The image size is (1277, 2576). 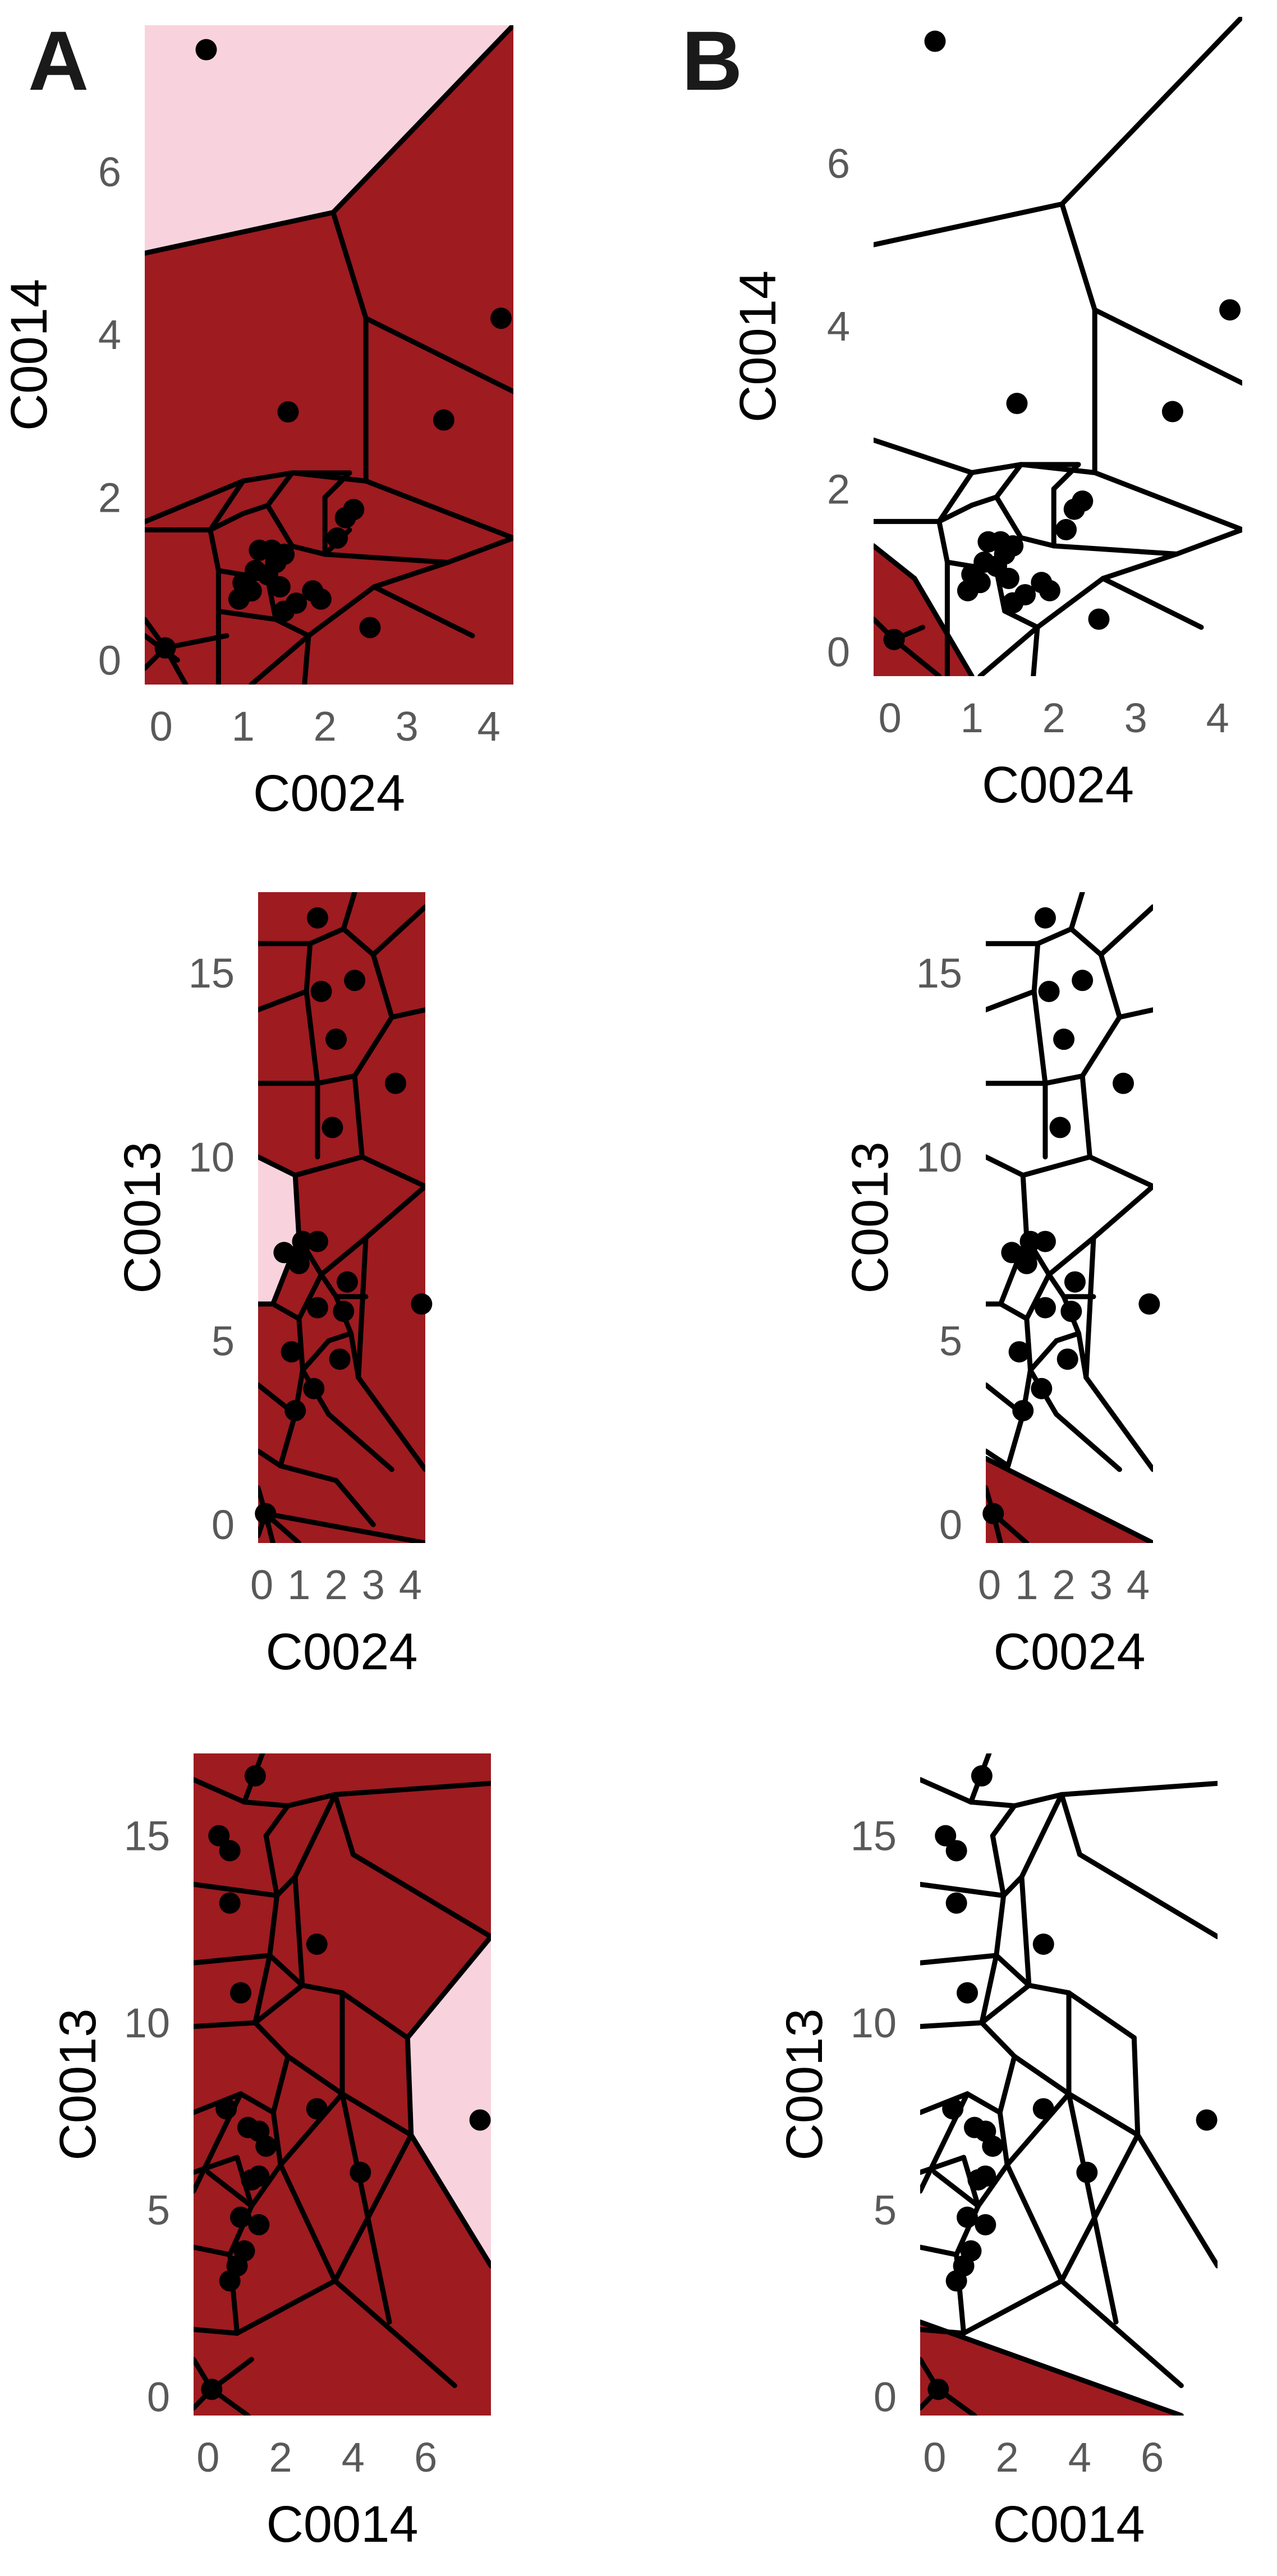 I want to click on panel-label-b: B, so click(x=712, y=60).